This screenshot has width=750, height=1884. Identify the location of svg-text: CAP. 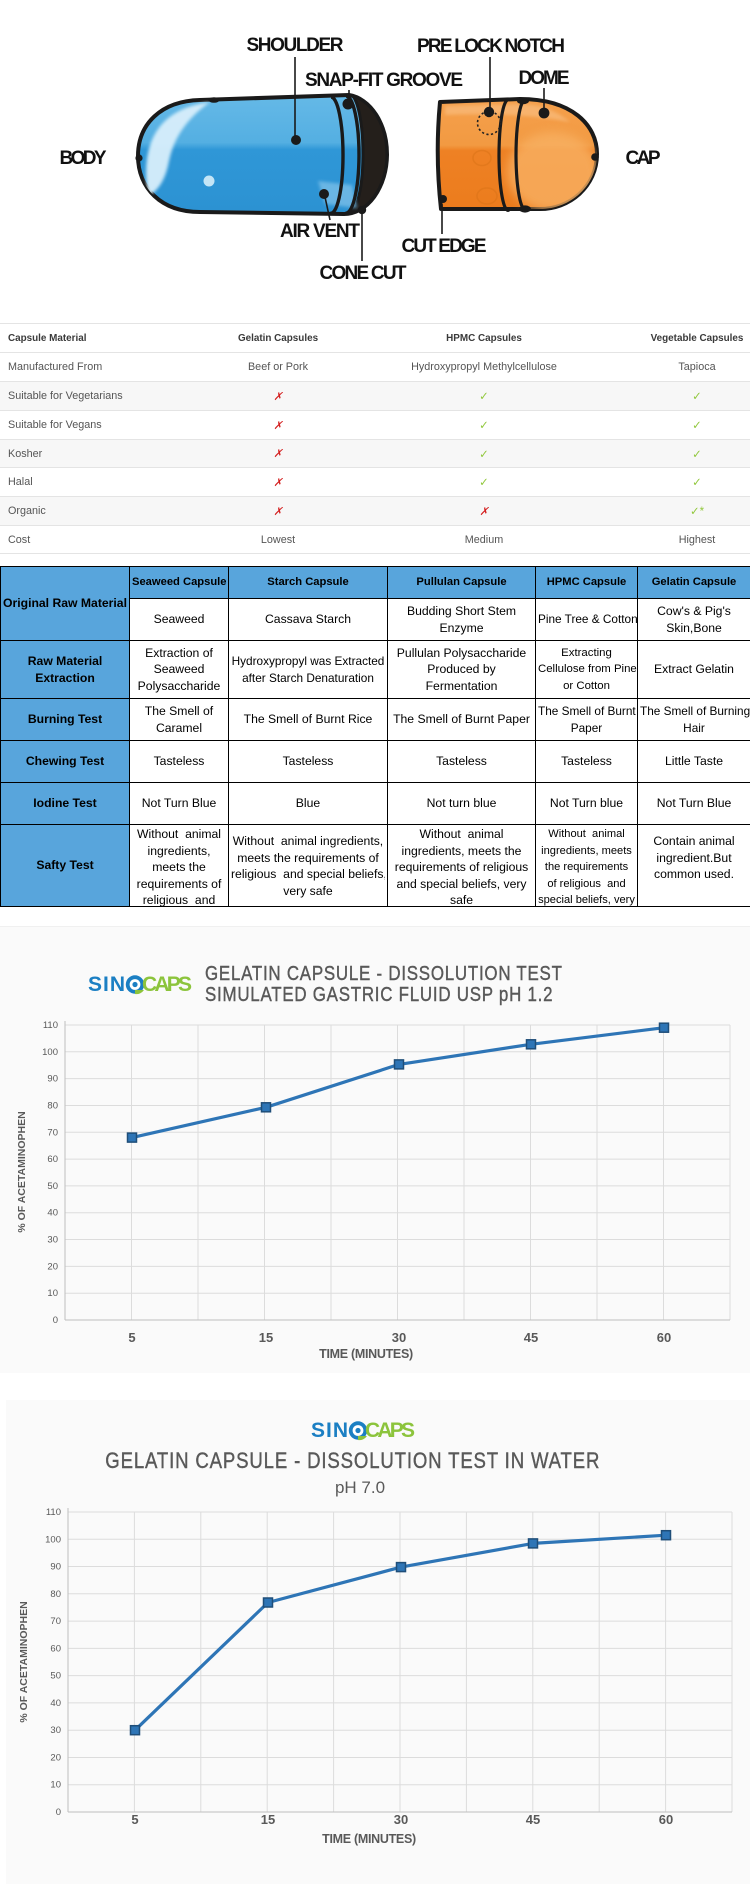
(643, 158).